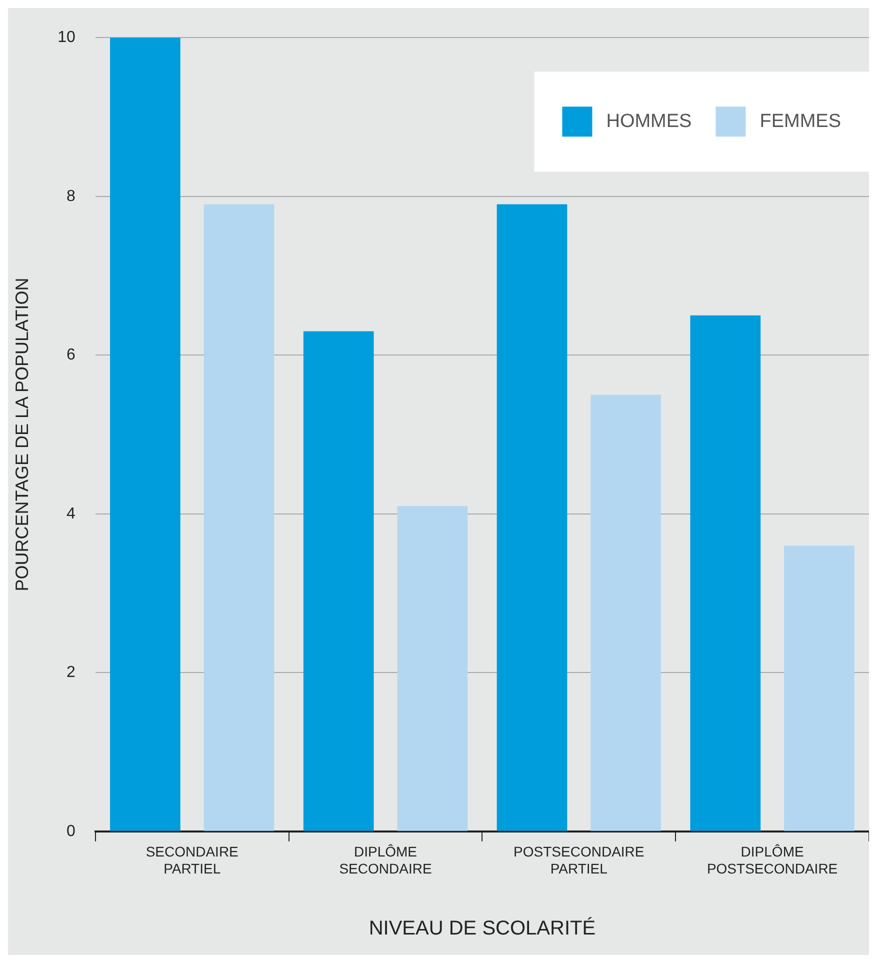 The width and height of the screenshot is (877, 963). What do you see at coordinates (22, 435) in the screenshot?
I see `y-axis-title: POURCENTAGE DE LA POPULATION` at bounding box center [22, 435].